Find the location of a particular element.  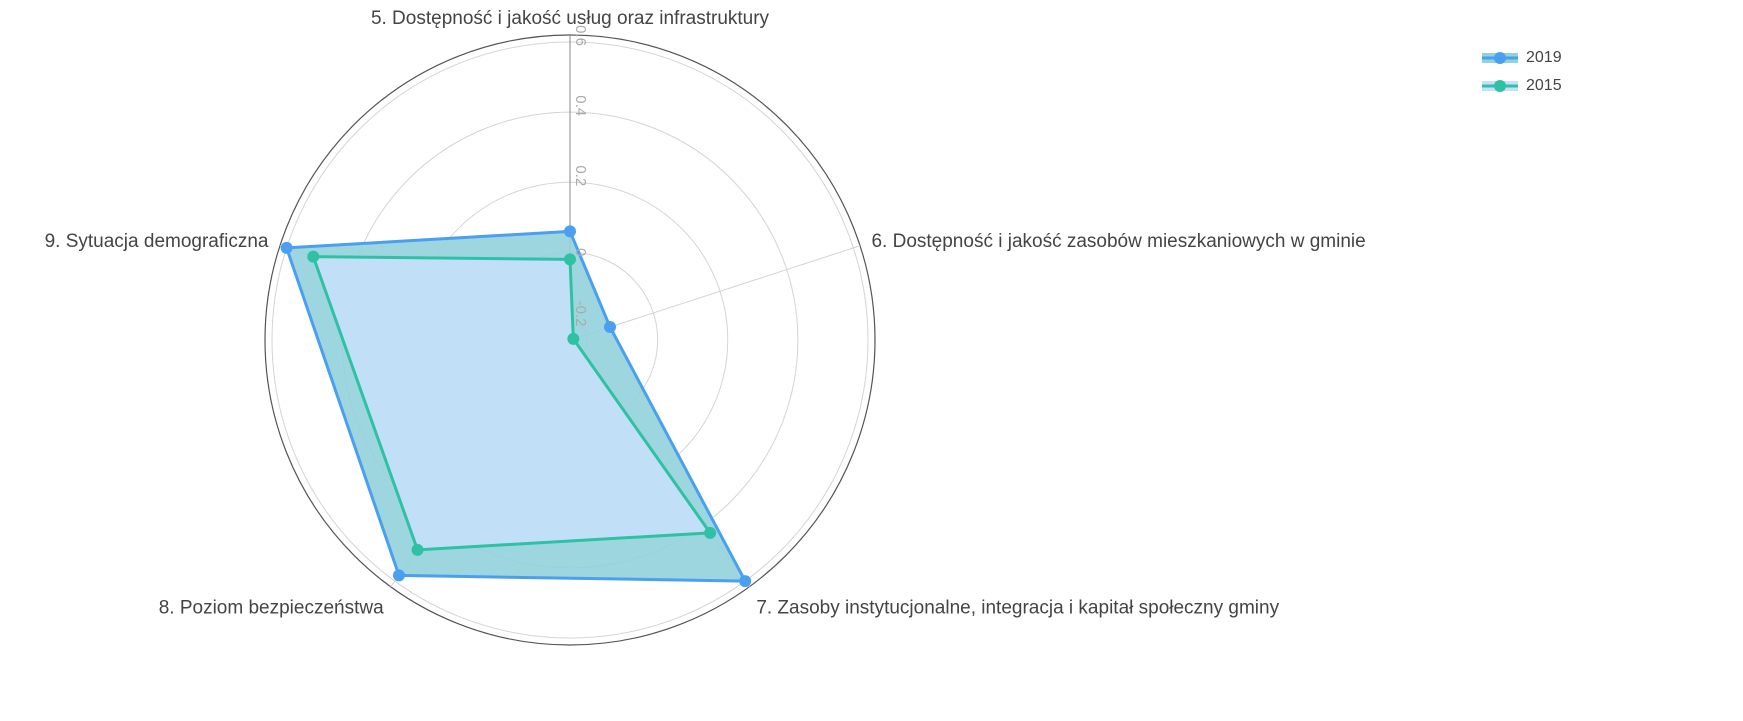

spoke is located at coordinates (715, 293).